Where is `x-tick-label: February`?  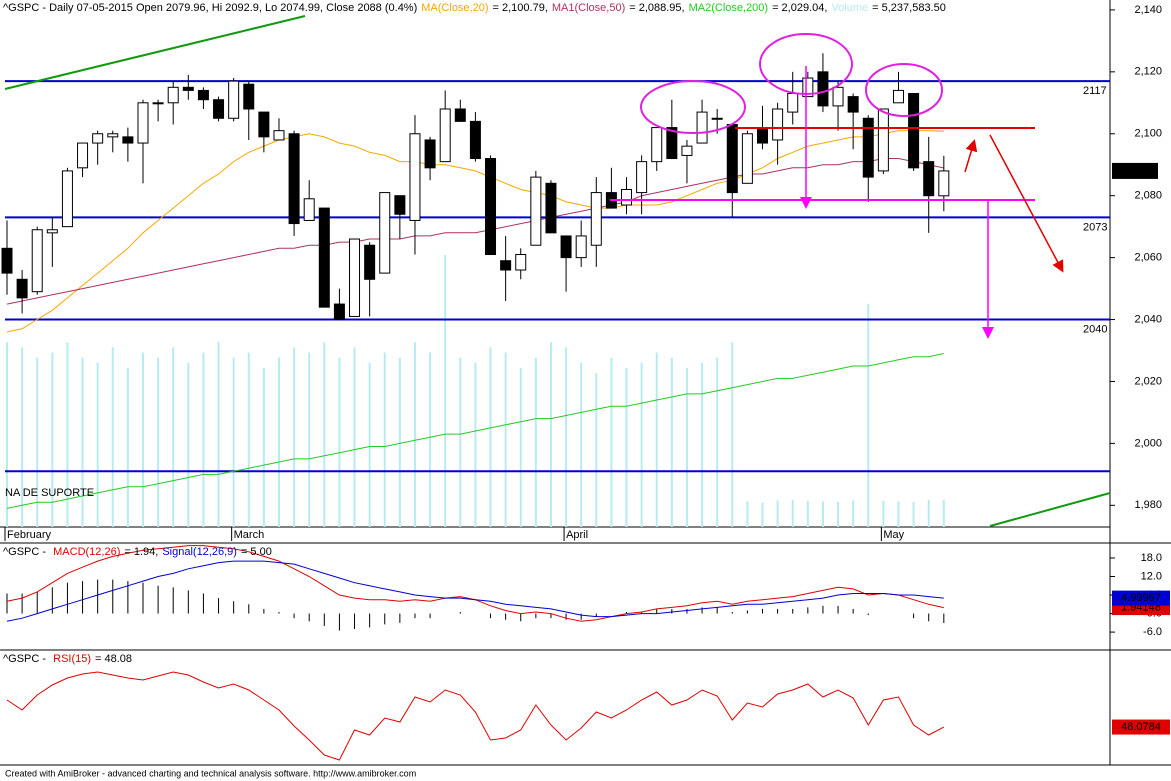
x-tick-label: February is located at coordinates (29, 535).